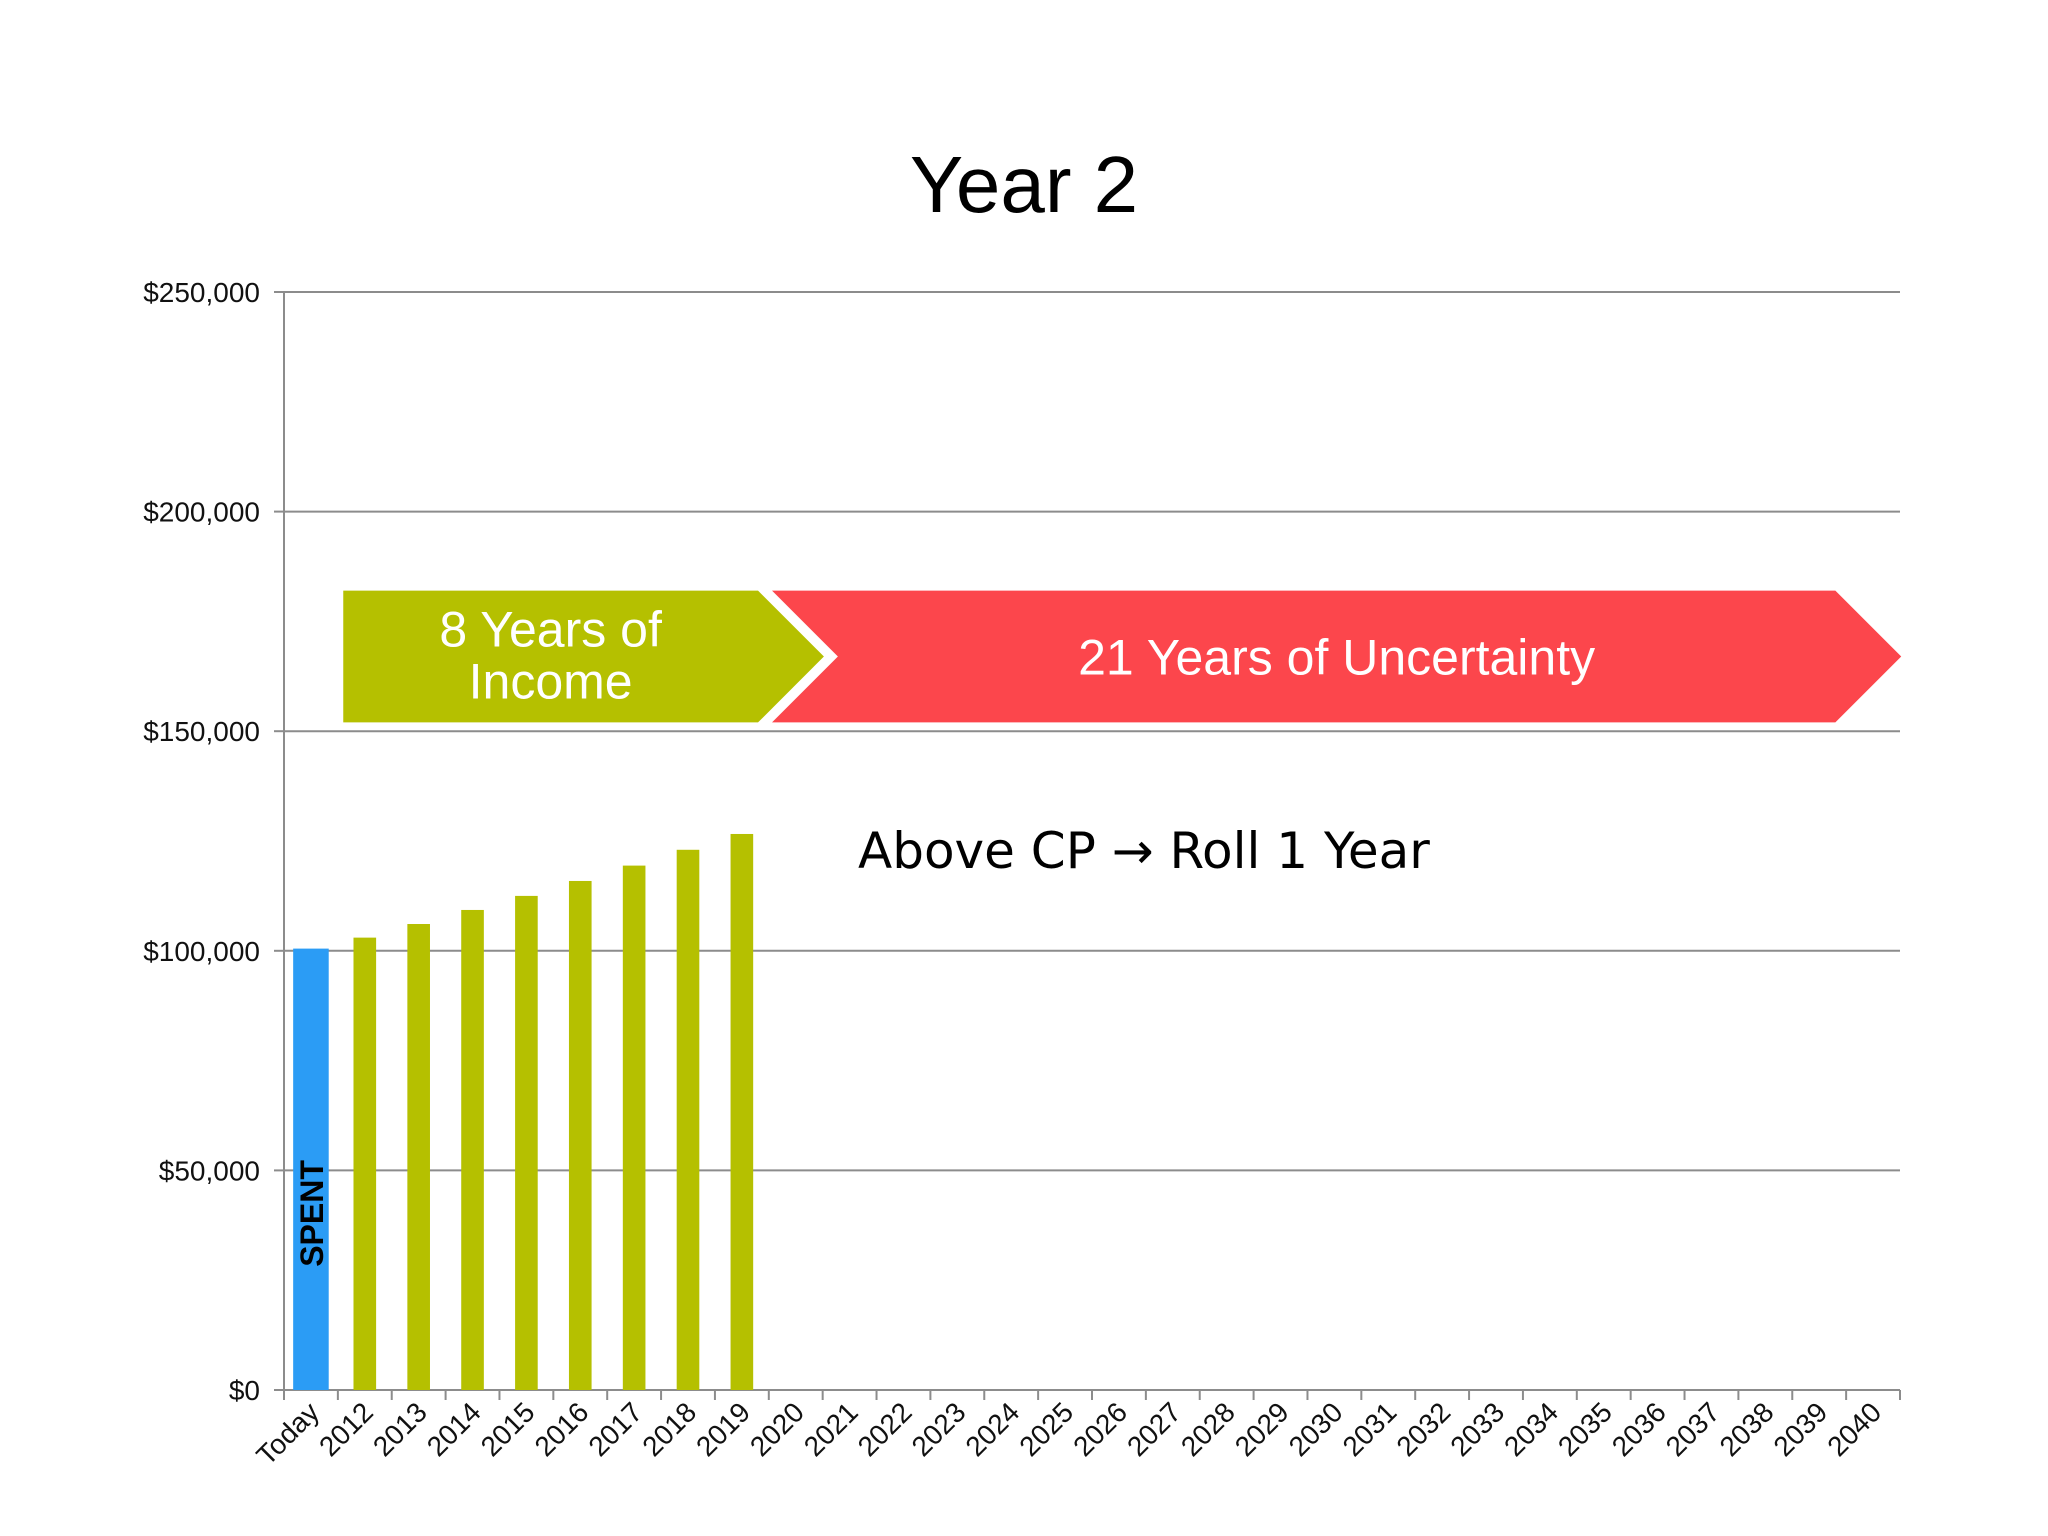  I want to click on y-tick-label: $250,000, so click(201, 292).